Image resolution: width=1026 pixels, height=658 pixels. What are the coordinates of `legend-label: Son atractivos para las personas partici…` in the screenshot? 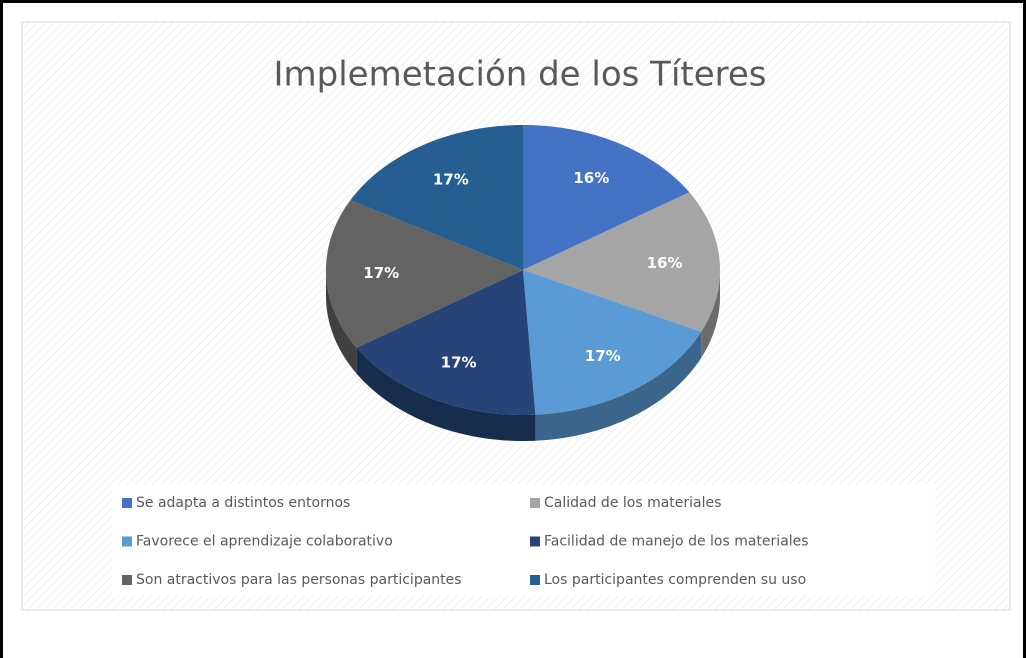 It's located at (299, 580).